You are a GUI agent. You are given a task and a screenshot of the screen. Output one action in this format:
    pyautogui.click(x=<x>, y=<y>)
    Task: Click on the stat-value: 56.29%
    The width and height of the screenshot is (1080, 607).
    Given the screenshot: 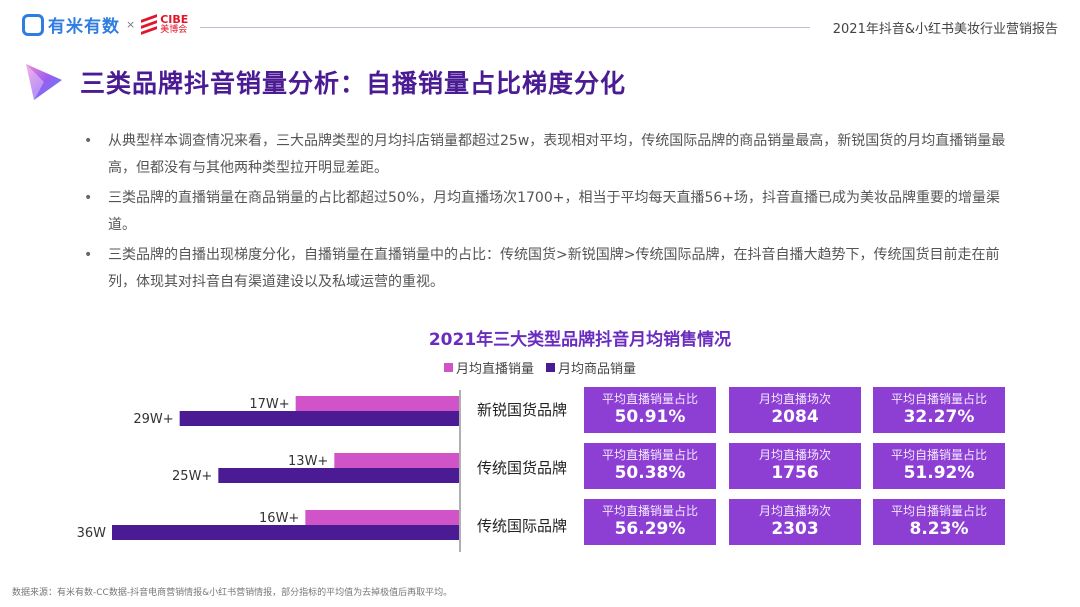 What is the action you would take?
    pyautogui.click(x=650, y=529)
    